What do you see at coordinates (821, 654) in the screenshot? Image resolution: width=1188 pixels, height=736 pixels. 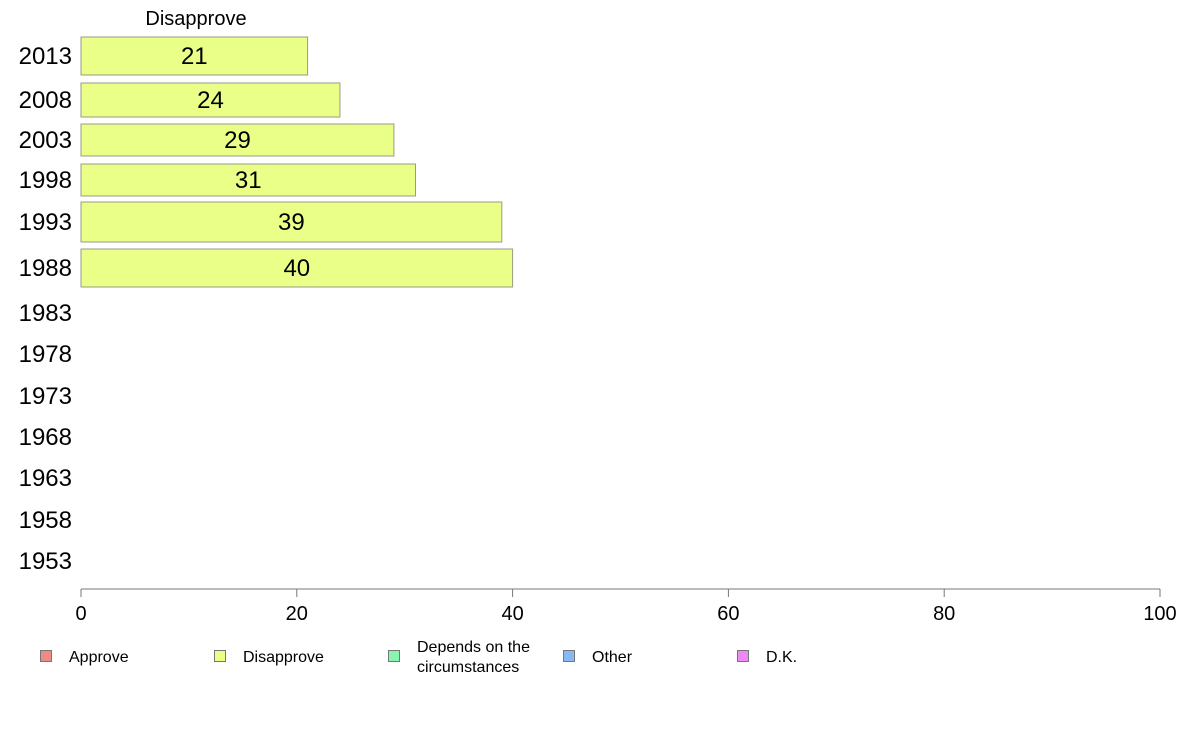 I see `legend-item-dk: D.K.` at bounding box center [821, 654].